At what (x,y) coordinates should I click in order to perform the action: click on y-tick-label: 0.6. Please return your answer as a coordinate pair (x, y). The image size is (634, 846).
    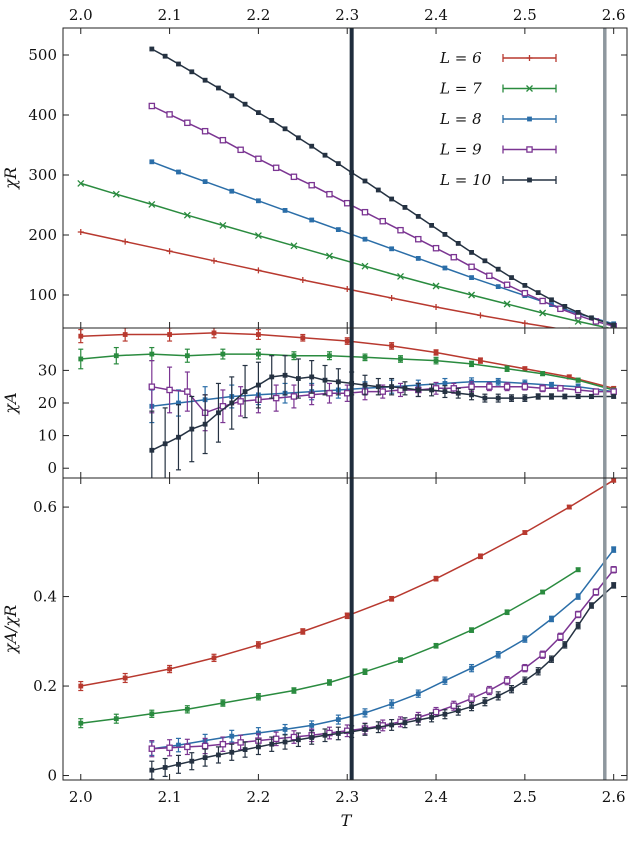
    Looking at the image, I should click on (45, 507).